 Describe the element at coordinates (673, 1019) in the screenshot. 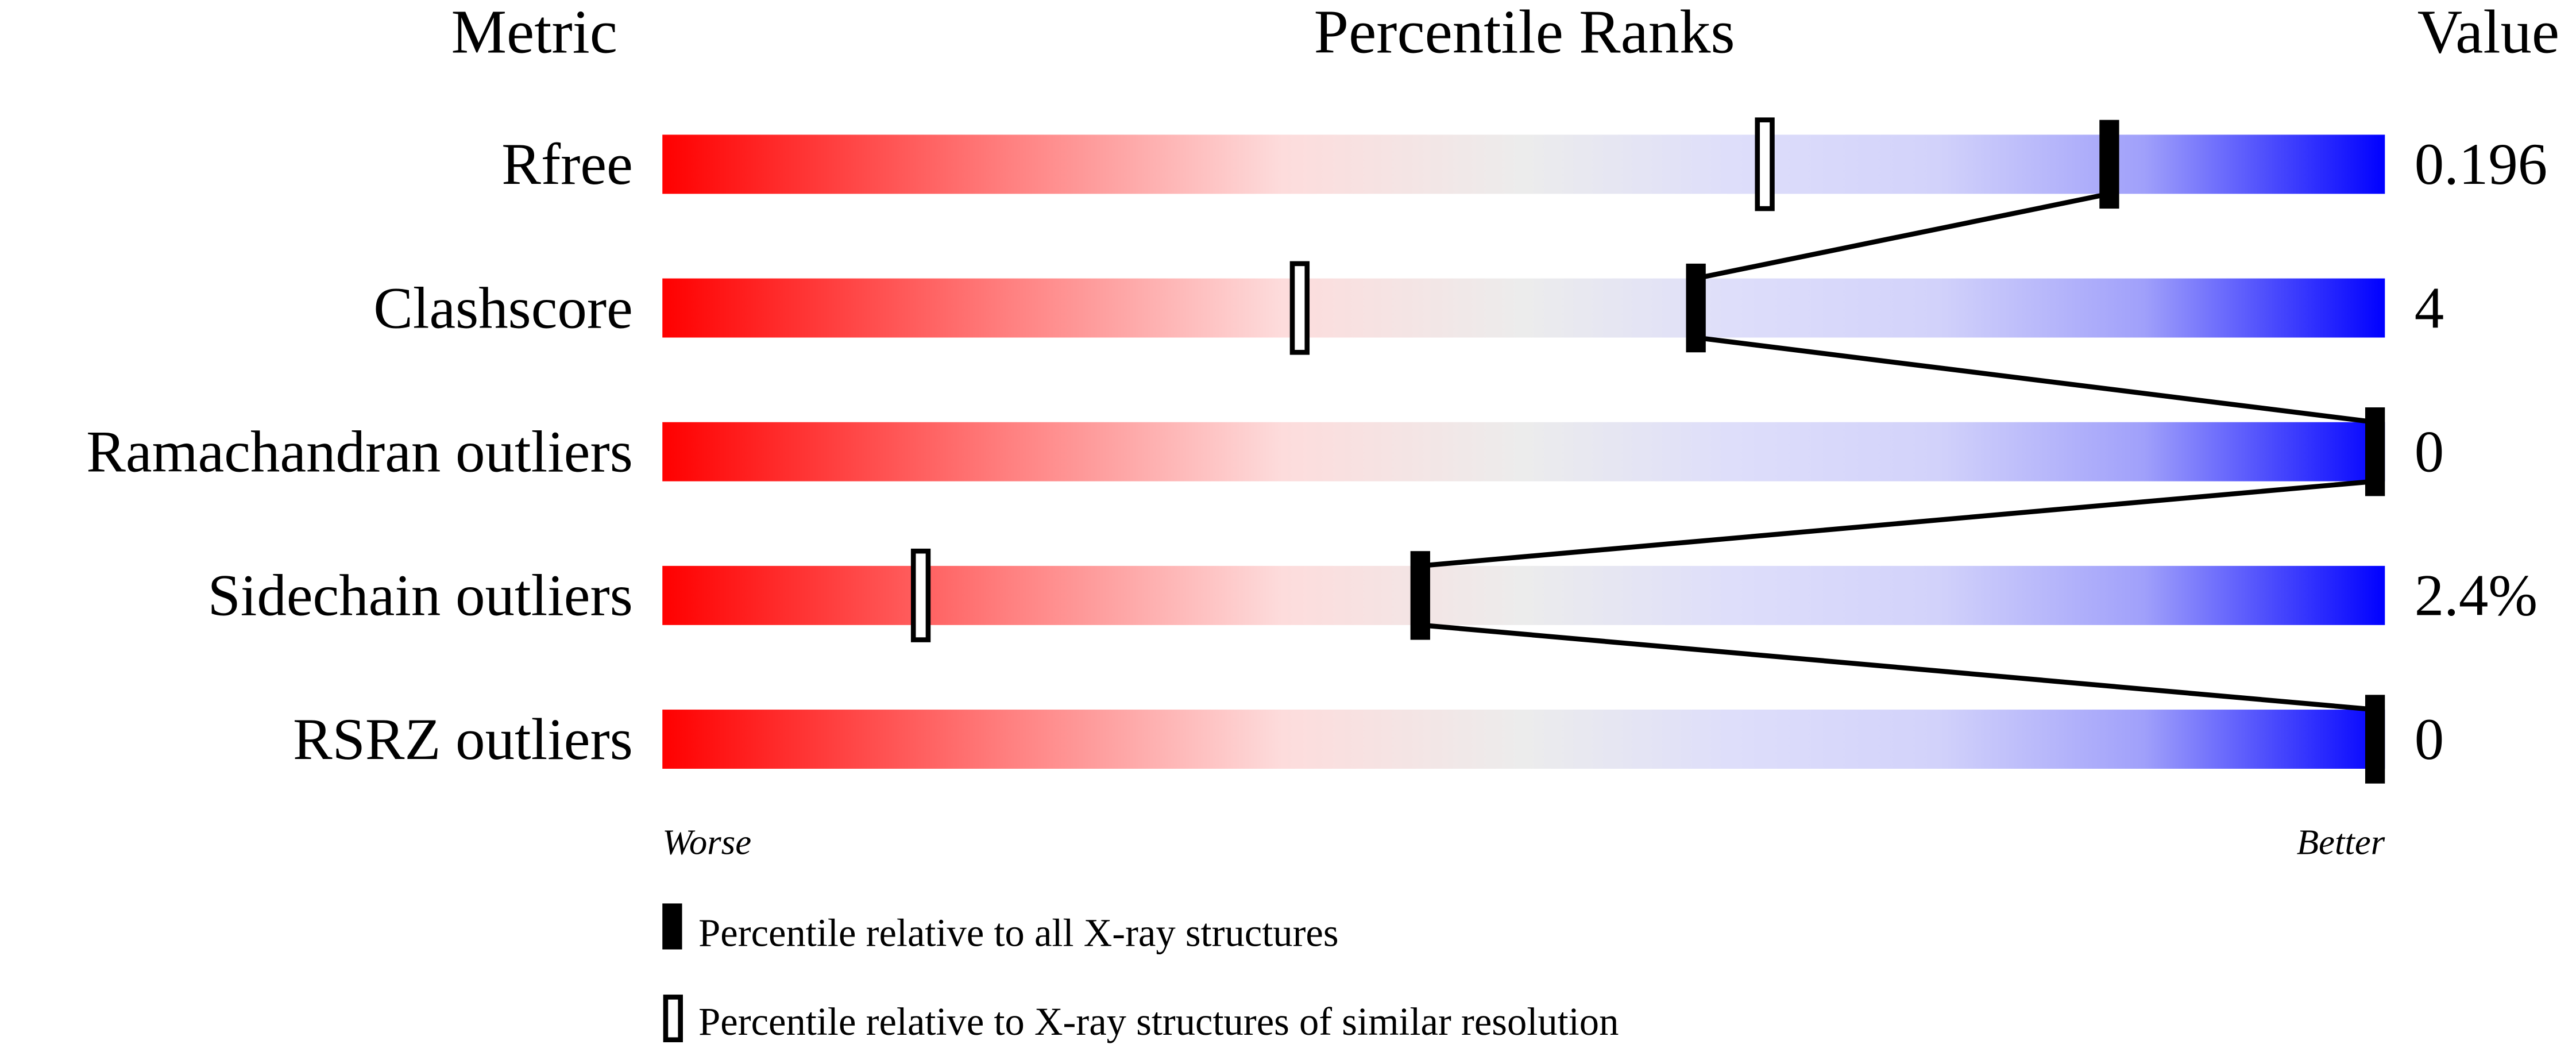

I see `legend-open-marker` at that location.